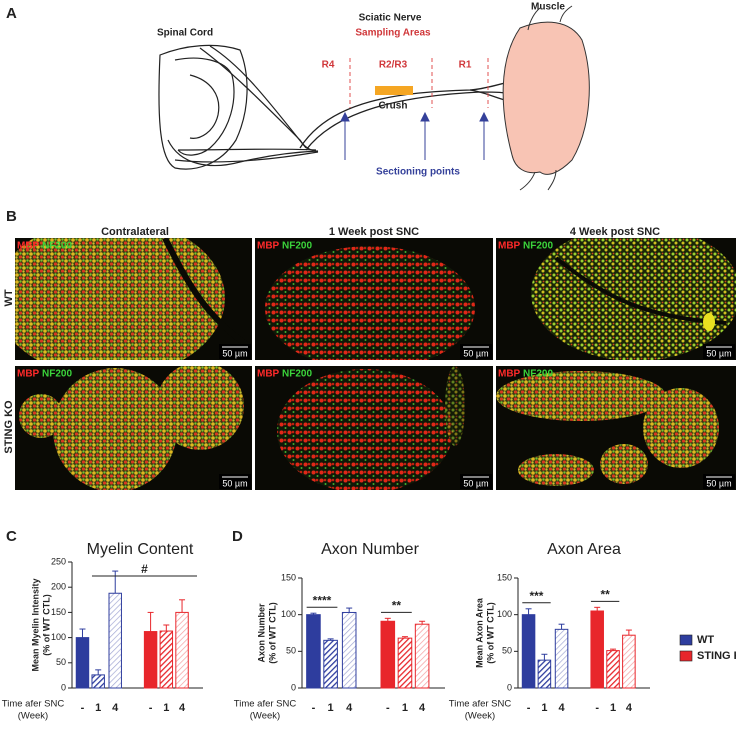 Image resolution: width=736 pixels, height=729 pixels. I want to click on crush-site, so click(394, 90).